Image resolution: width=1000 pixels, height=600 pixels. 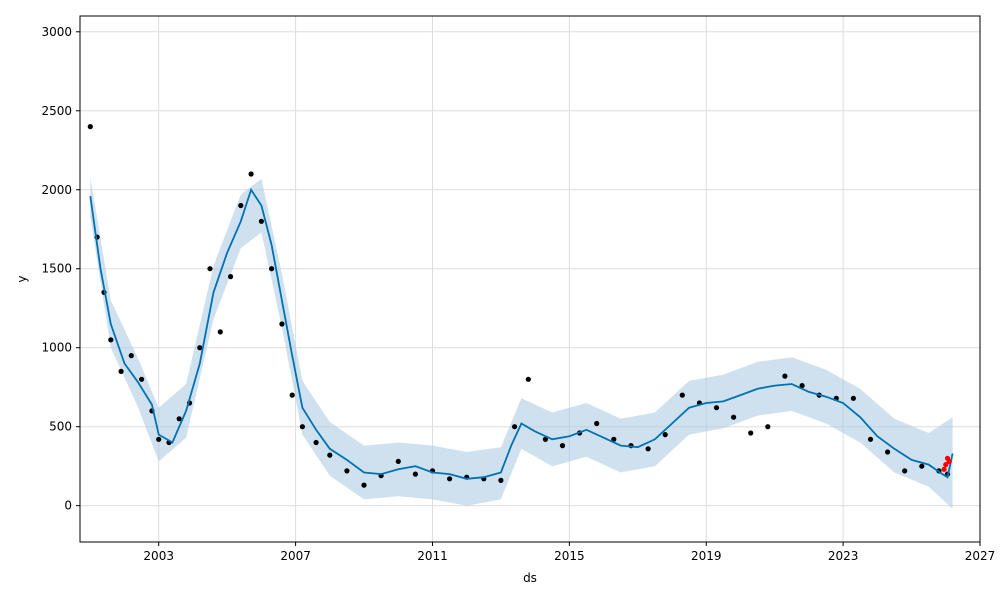 What do you see at coordinates (56, 111) in the screenshot?
I see `y-tick-label: 2500` at bounding box center [56, 111].